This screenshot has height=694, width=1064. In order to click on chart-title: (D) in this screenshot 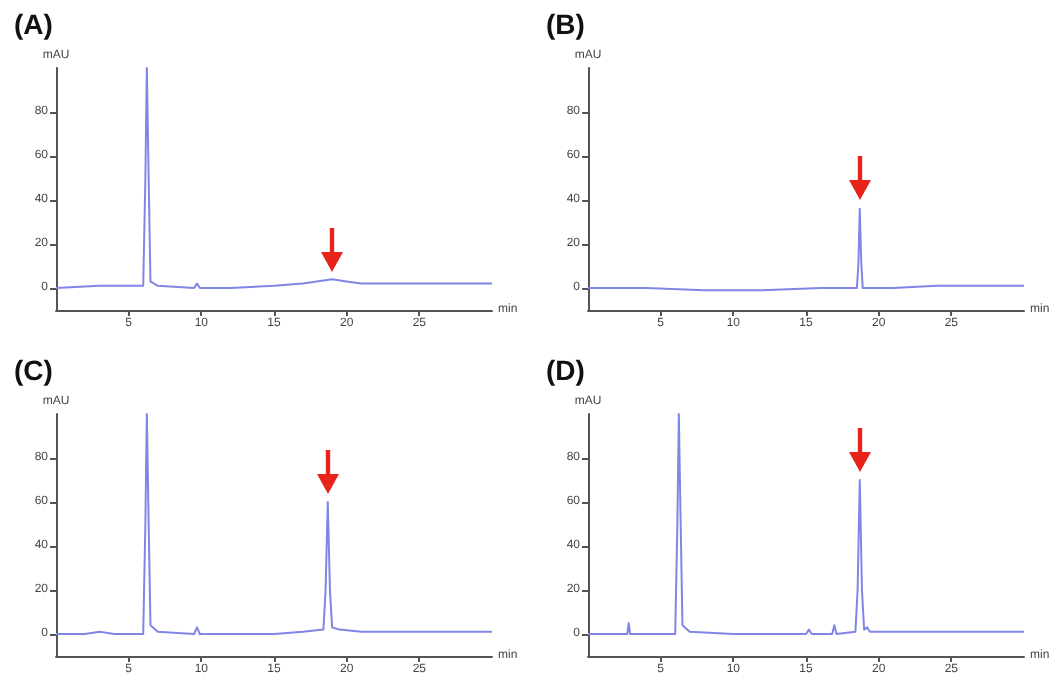, I will do `click(565, 370)`.